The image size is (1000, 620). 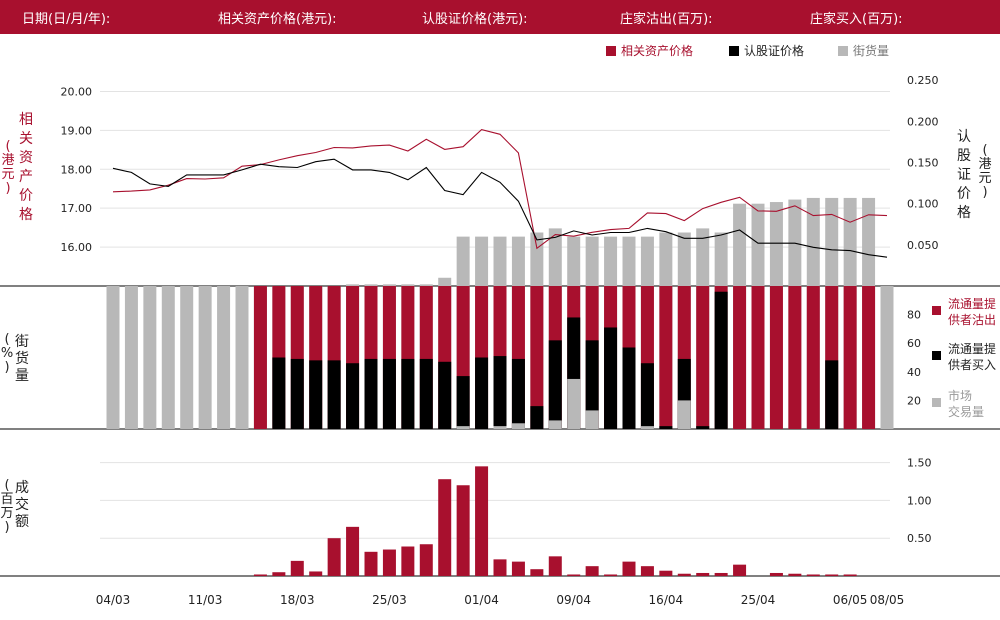 What do you see at coordinates (7, 160) in the screenshot?
I see `price-left-axis-unit-char: 港` at bounding box center [7, 160].